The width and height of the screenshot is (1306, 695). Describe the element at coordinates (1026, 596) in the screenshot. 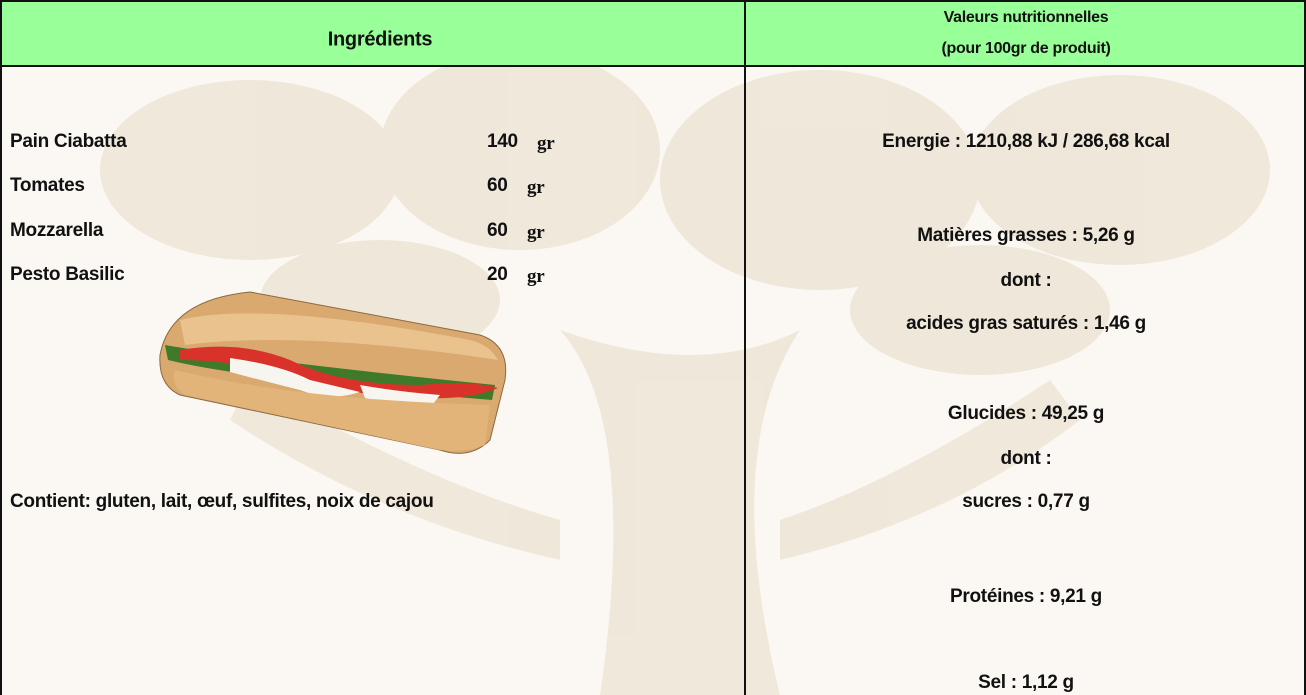

I see `nutrition-line: Protéines : 9,21 g` at that location.